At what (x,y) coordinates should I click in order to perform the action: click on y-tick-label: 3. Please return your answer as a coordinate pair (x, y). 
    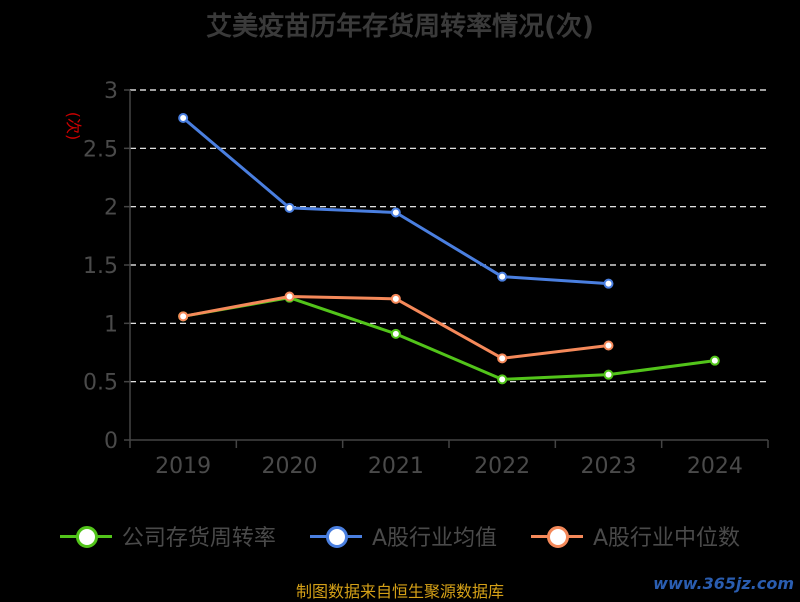
    Looking at the image, I should click on (111, 91).